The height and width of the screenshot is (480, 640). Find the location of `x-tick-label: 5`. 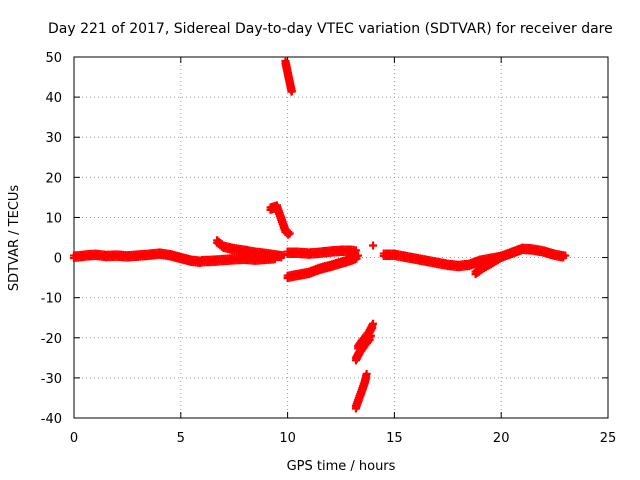

x-tick-label: 5 is located at coordinates (181, 438).